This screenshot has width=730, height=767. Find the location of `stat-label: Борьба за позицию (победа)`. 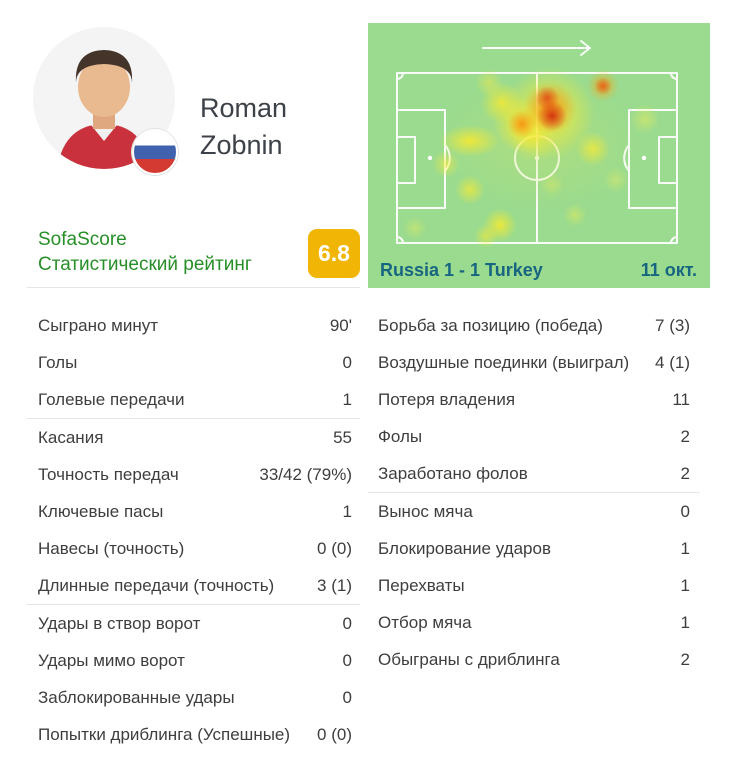

stat-label: Борьба за позицию (победа) is located at coordinates (490, 325).